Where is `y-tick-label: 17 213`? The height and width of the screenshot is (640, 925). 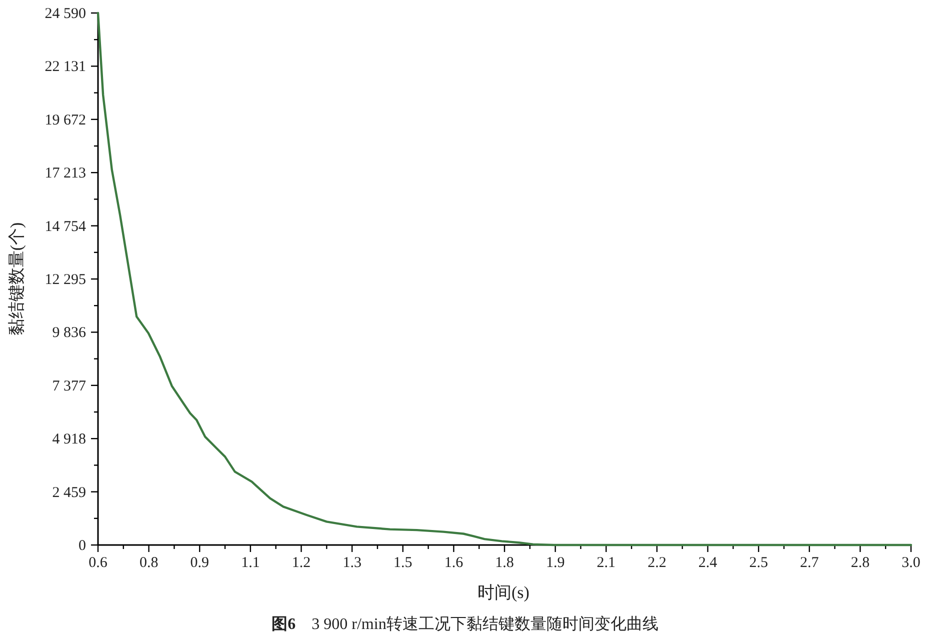 y-tick-label: 17 213 is located at coordinates (65, 174).